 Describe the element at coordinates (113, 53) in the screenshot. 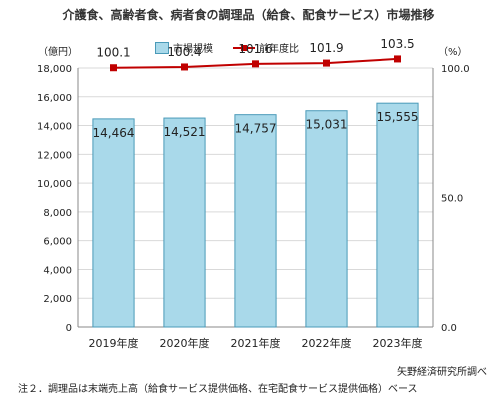

I see `line-value-label: 100.1` at that location.